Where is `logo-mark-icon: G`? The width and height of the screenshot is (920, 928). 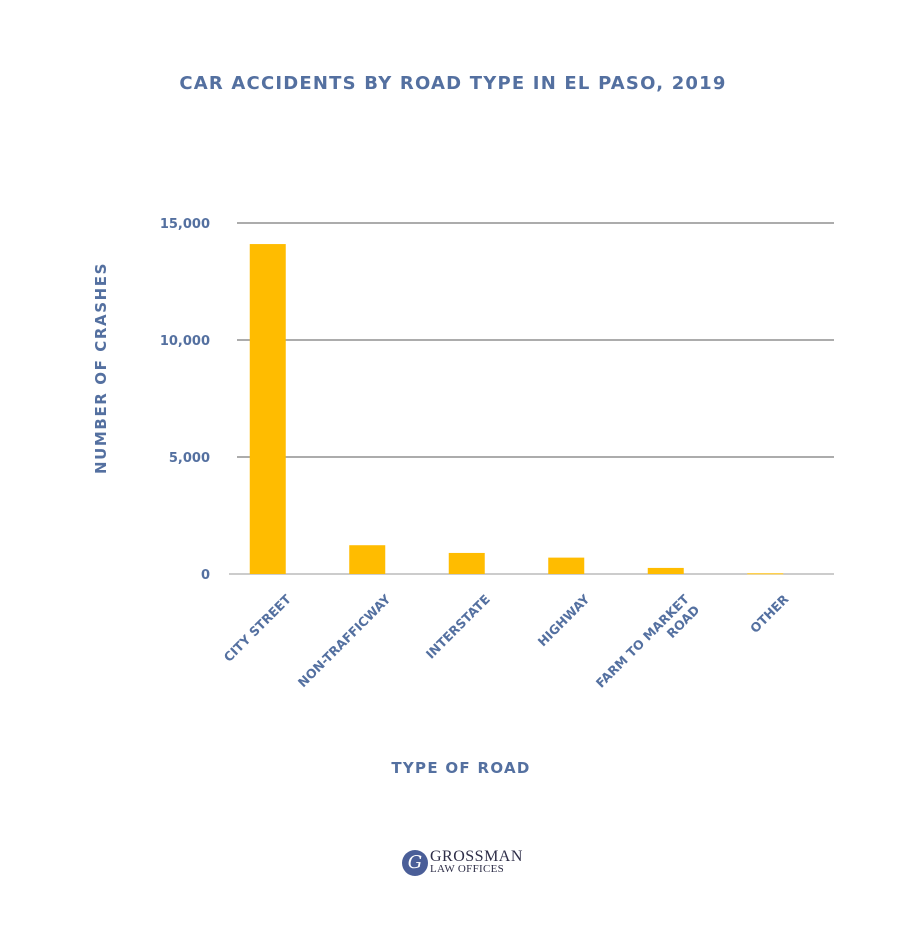
logo-mark-icon: G is located at coordinates (415, 863).